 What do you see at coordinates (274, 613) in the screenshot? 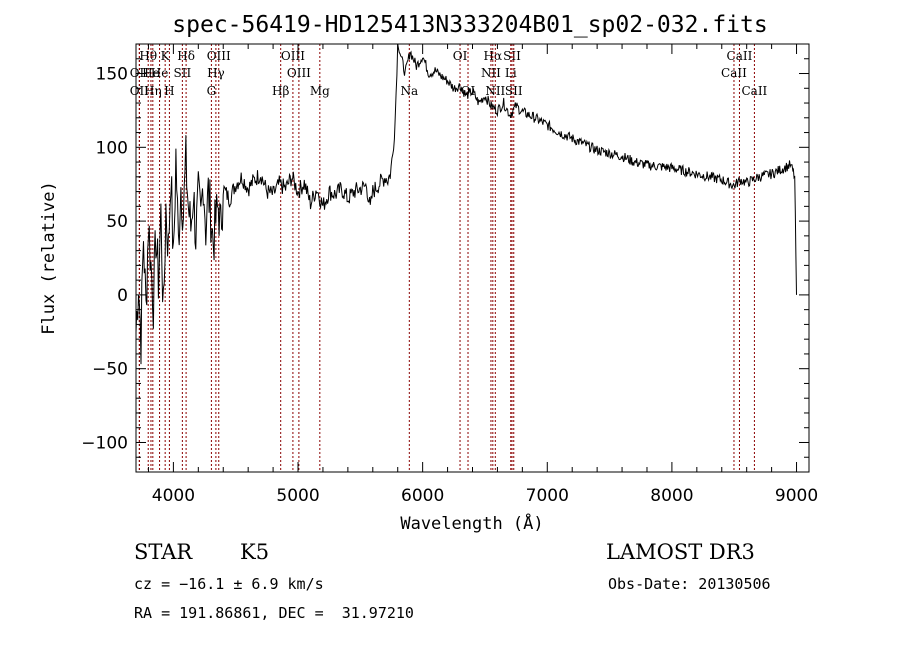
I see `coordinates: RA = 191.86861, DEC = 31.97210` at bounding box center [274, 613].